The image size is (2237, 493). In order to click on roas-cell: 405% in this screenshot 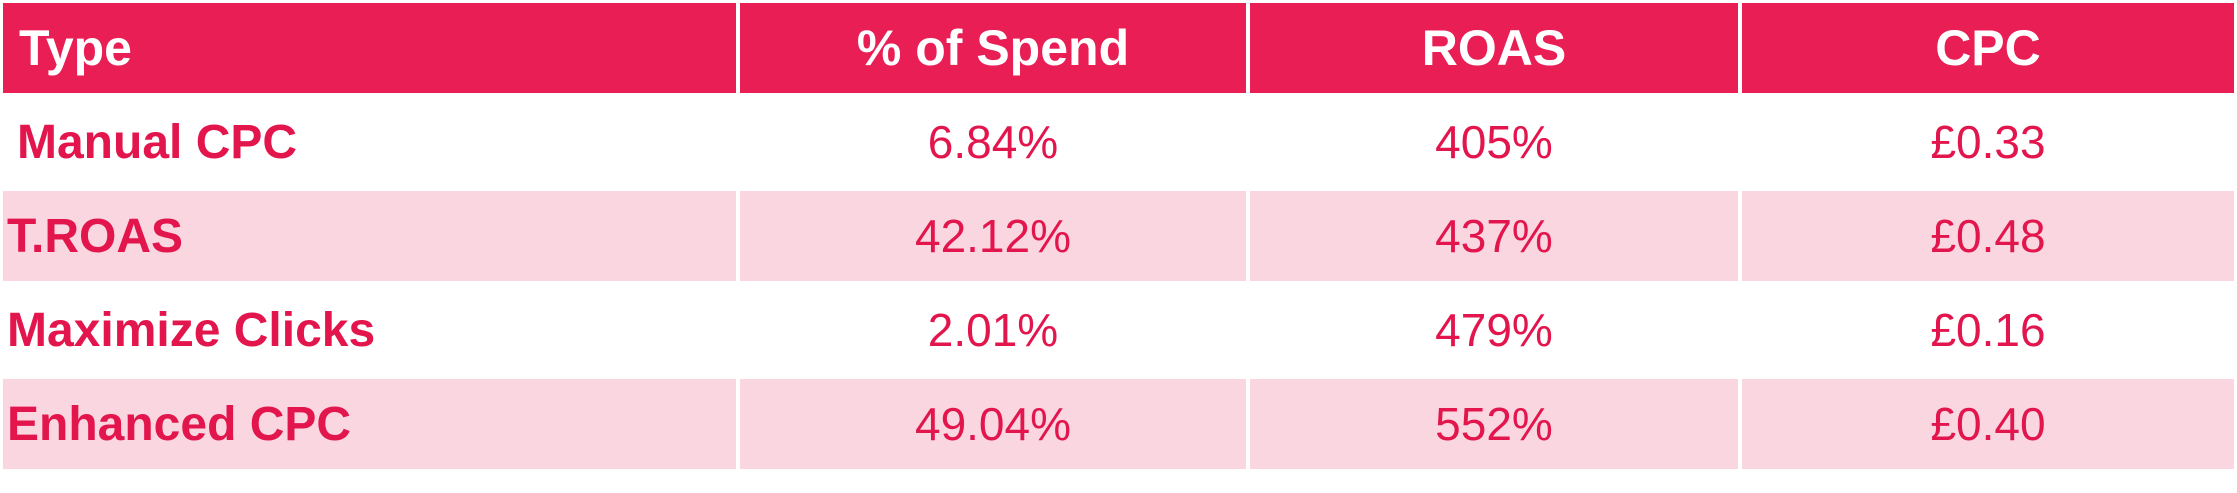, I will do `click(1494, 142)`.